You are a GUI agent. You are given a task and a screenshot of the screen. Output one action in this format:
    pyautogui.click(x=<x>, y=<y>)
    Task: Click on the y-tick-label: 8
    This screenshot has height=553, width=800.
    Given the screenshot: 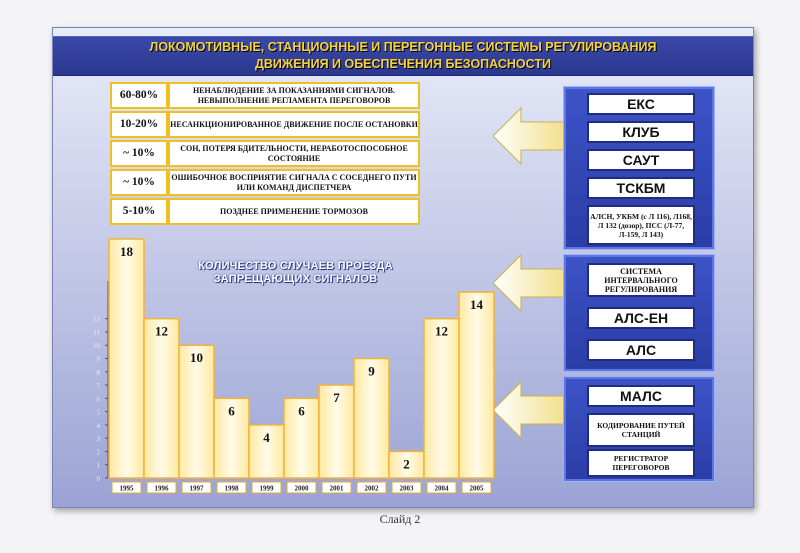 What is the action you would take?
    pyautogui.click(x=99, y=373)
    